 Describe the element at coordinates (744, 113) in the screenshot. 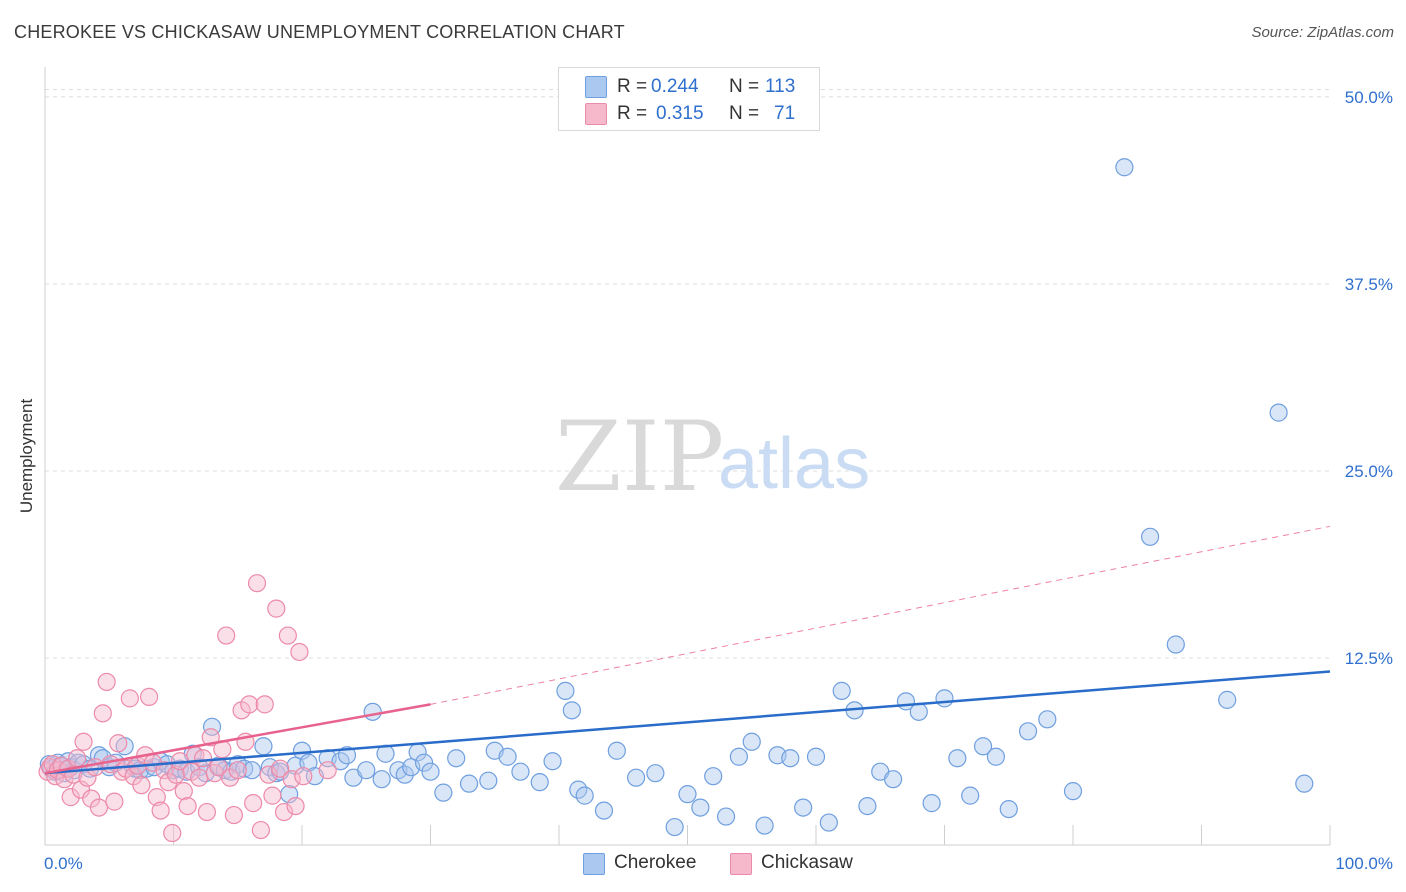

I see `n-label: N =` at that location.